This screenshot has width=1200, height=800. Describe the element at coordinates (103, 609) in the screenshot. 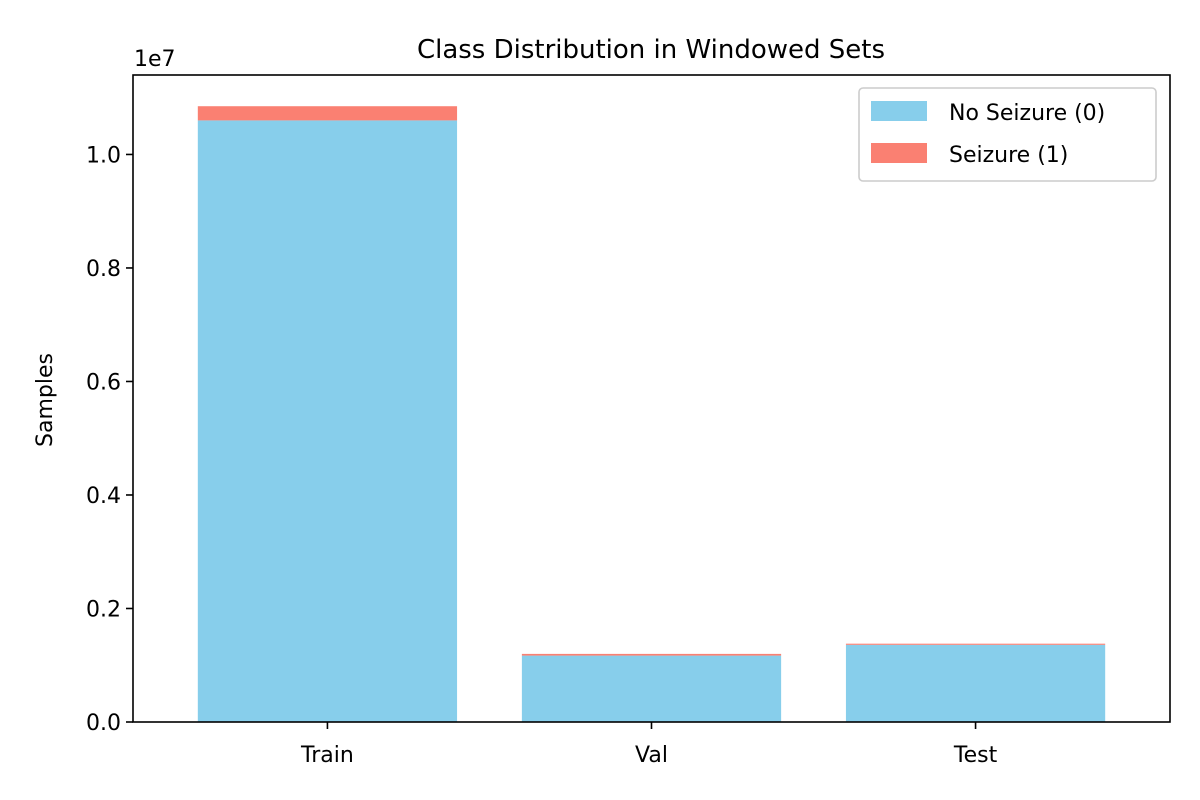

I see `y-tick-label: 0.2` at that location.